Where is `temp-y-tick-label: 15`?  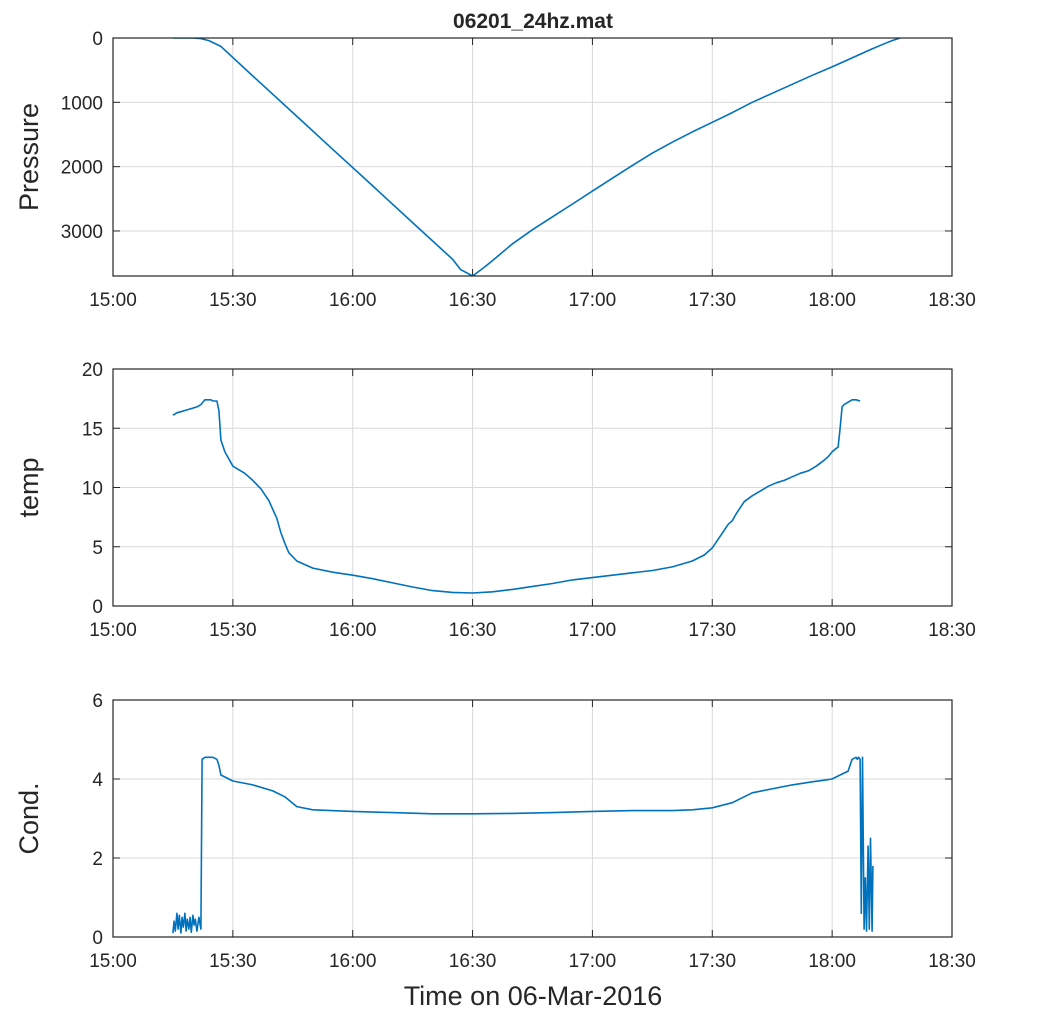 temp-y-tick-label: 15 is located at coordinates (92, 429).